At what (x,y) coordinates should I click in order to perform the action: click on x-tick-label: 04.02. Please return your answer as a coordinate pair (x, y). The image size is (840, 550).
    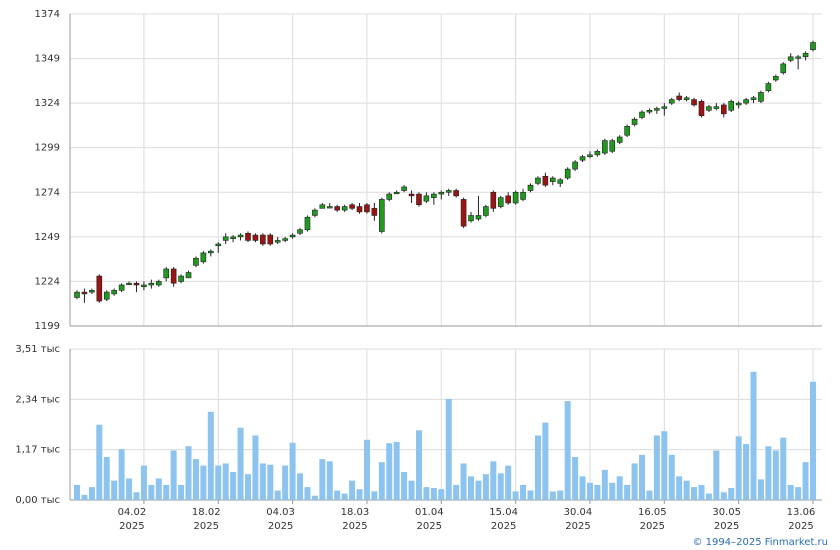
    Looking at the image, I should click on (132, 512).